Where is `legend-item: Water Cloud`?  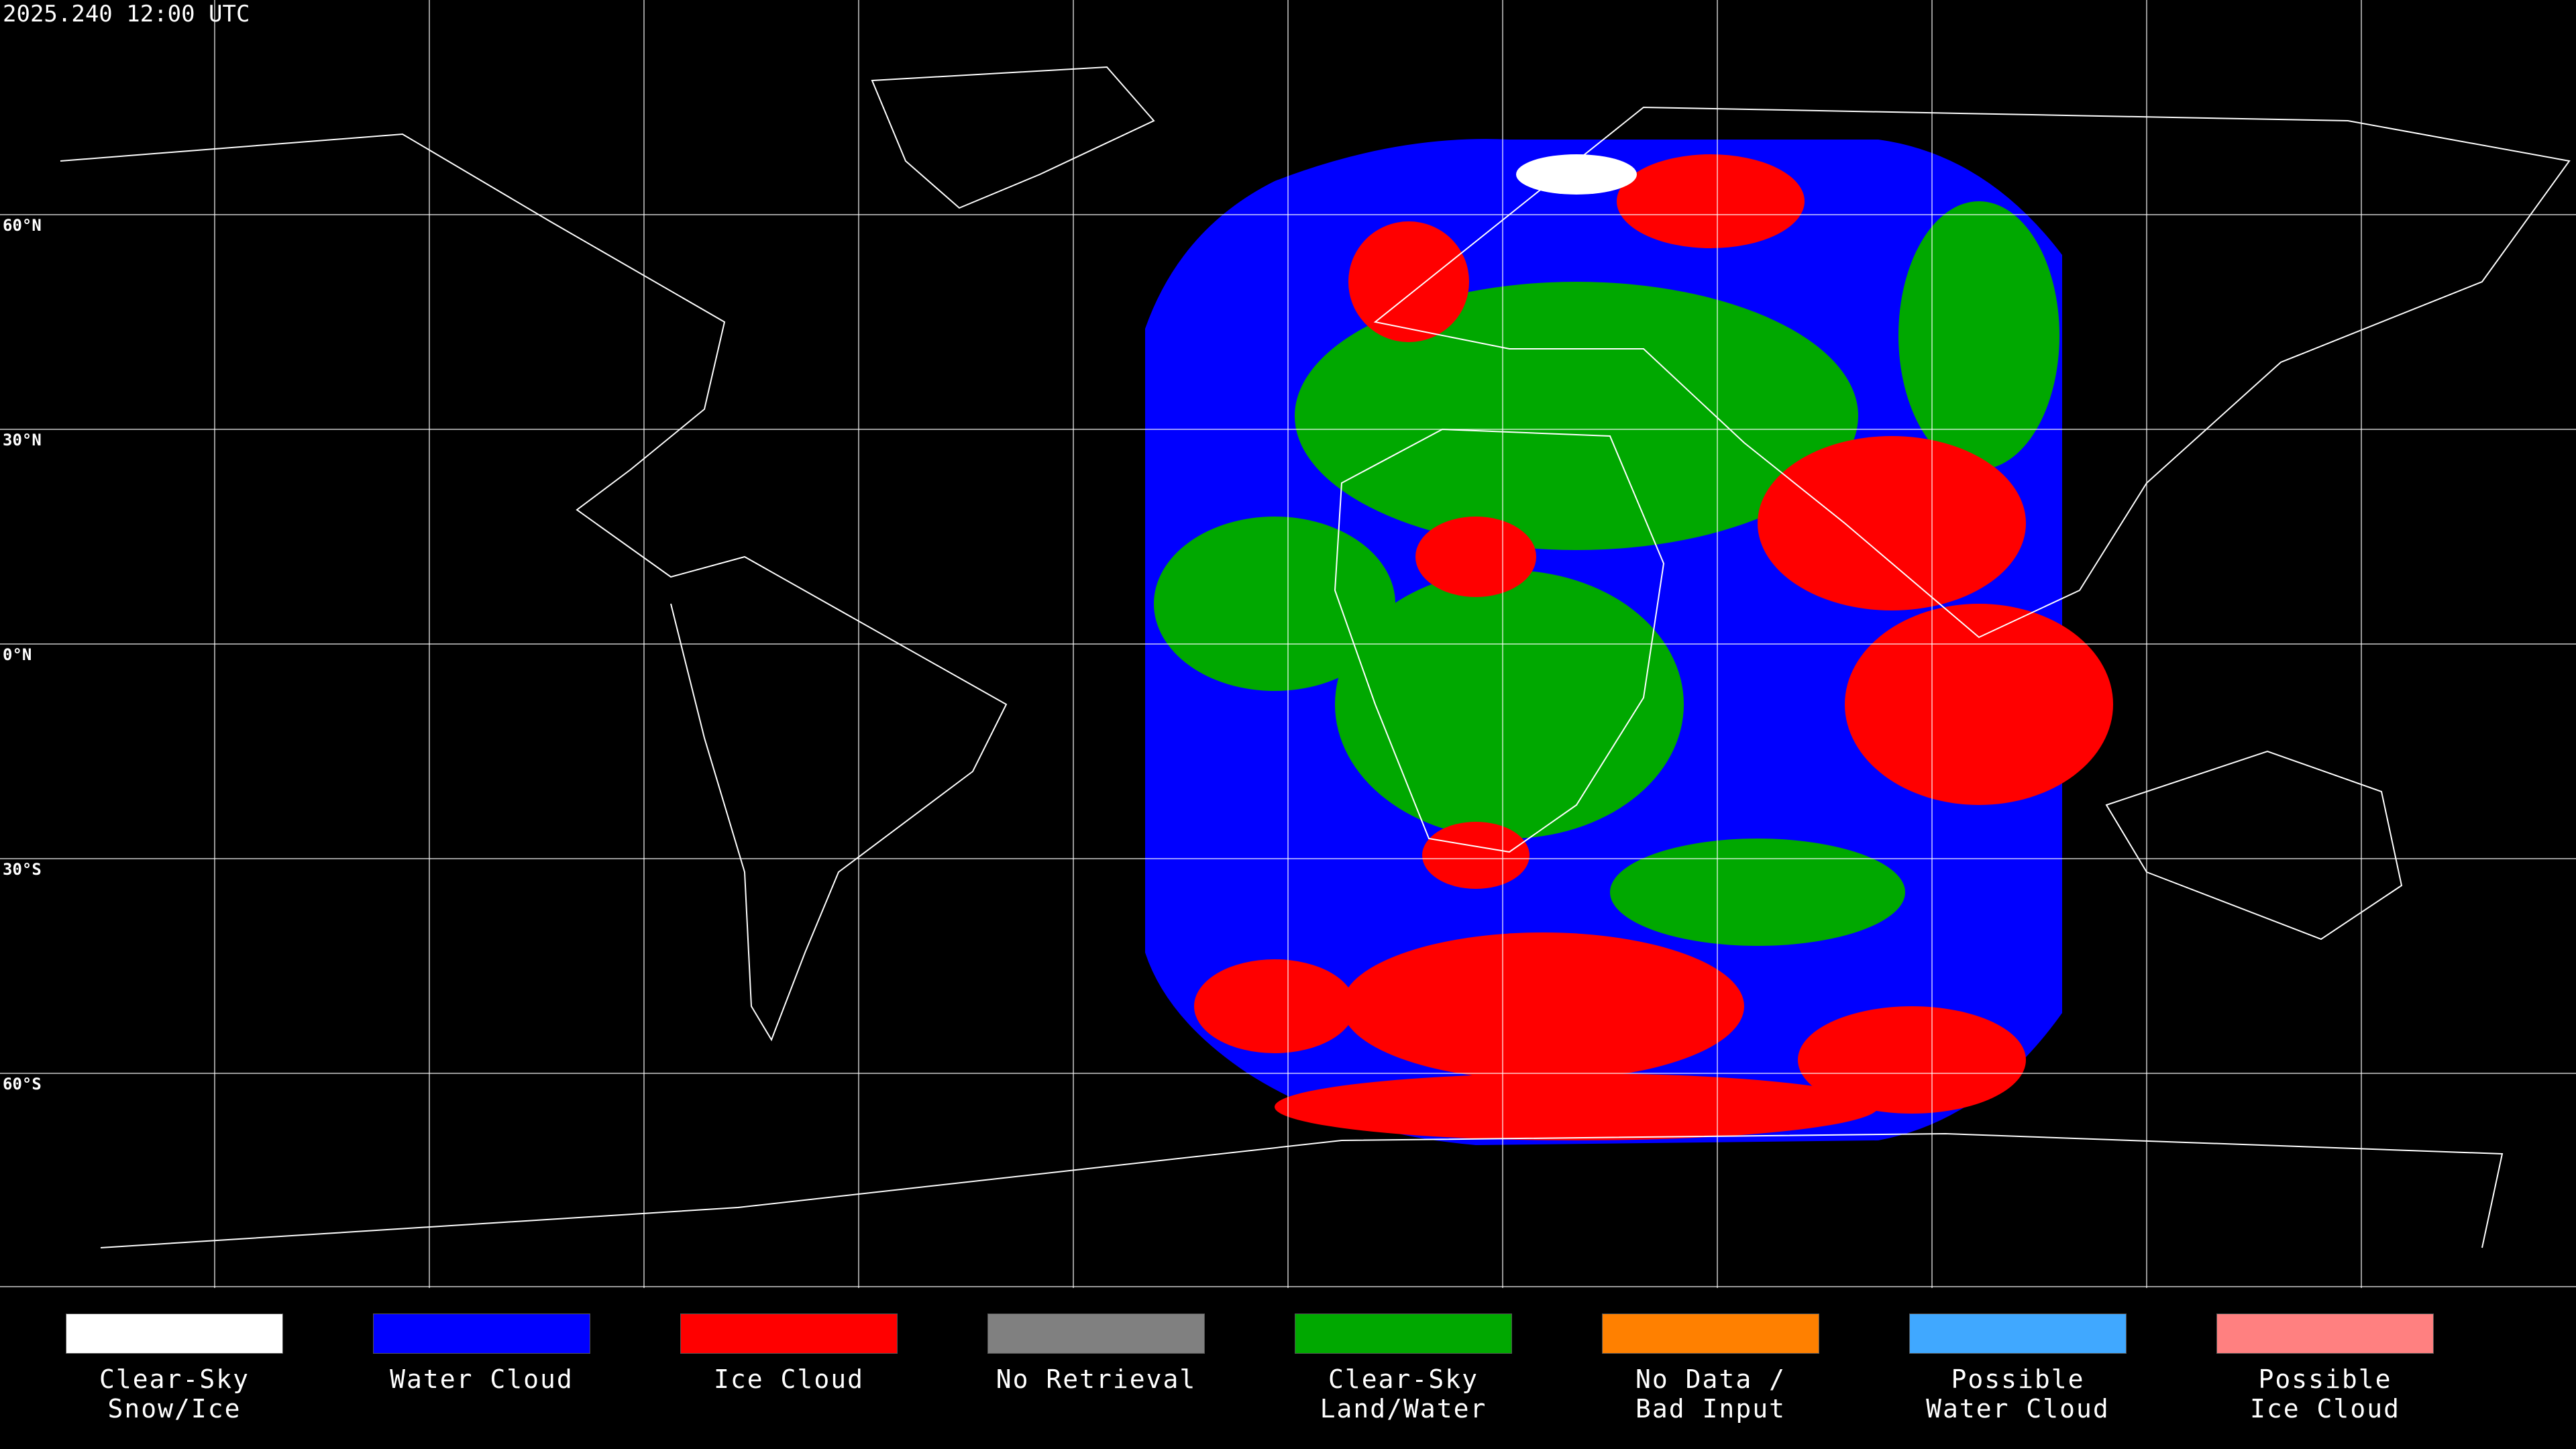 legend-item: Water Cloud is located at coordinates (481, 1353).